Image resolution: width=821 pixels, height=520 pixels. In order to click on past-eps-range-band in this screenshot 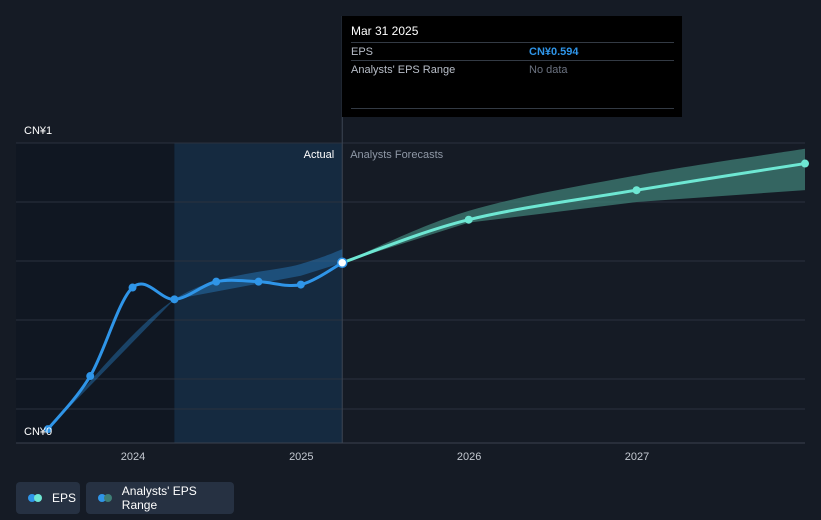, I will do `click(195, 339)`.